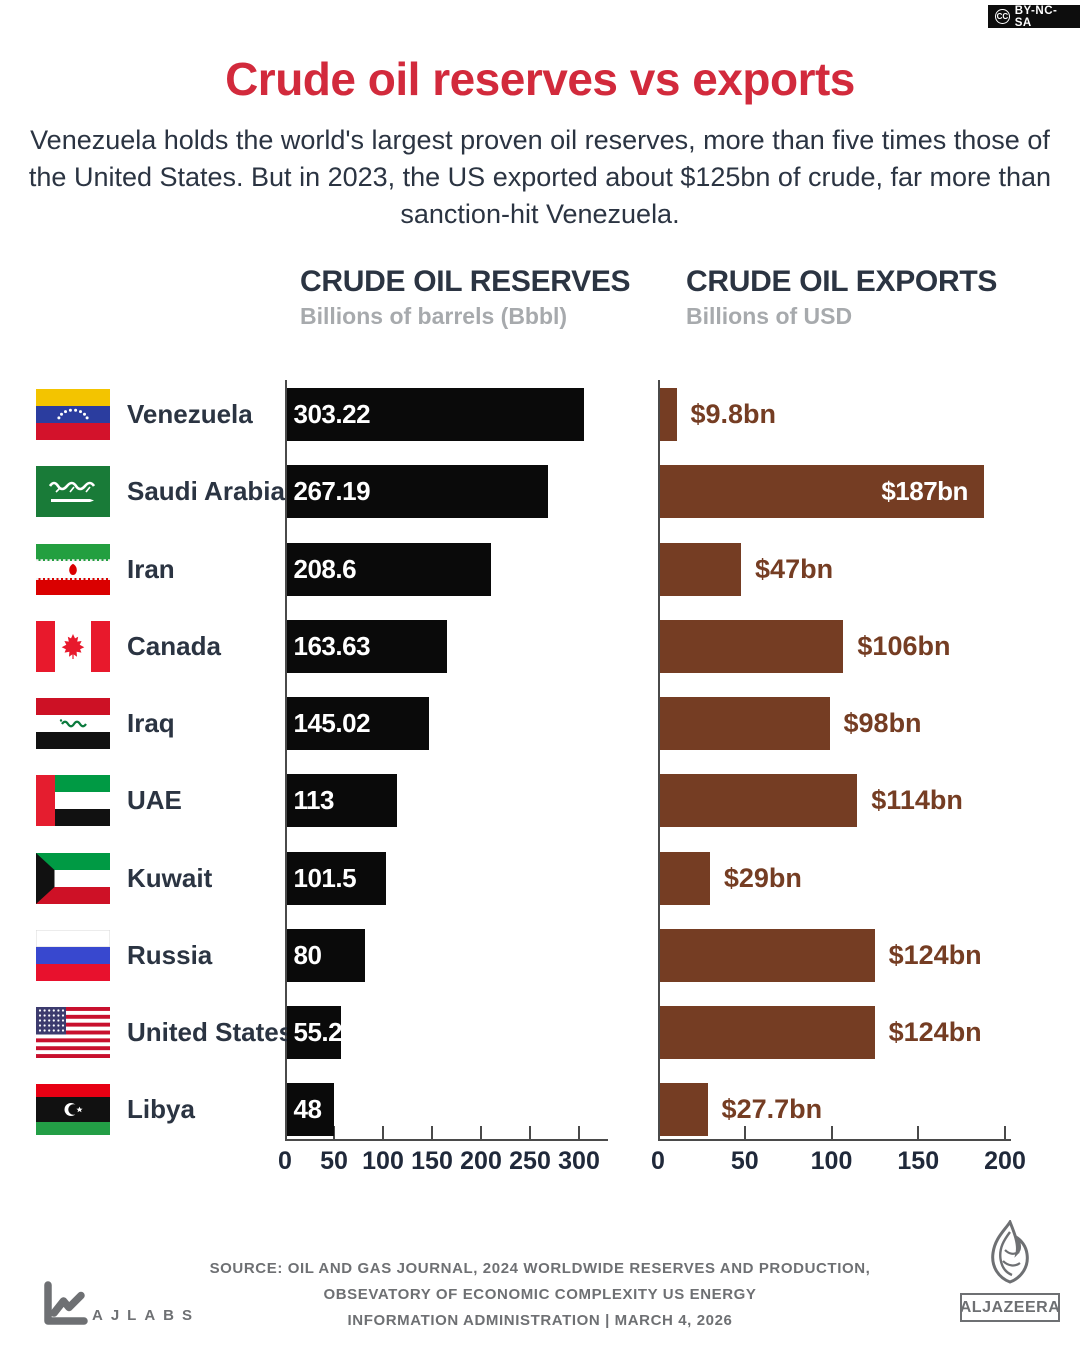  I want to click on reserves-unit-label: Billions of barrels (Bbbl), so click(434, 316).